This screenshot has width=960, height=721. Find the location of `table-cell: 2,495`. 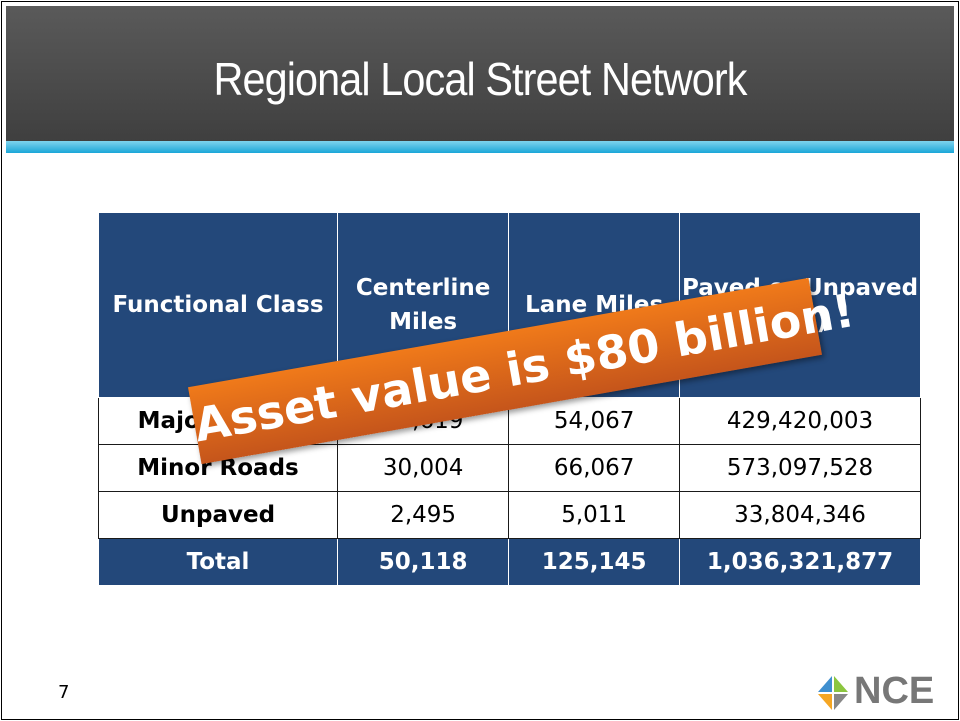

table-cell: 2,495 is located at coordinates (423, 515).